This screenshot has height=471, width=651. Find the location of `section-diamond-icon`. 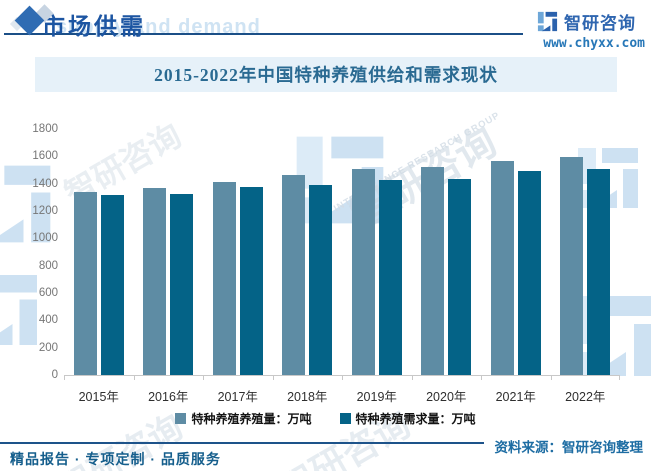

section-diamond-icon is located at coordinates (31, 21).